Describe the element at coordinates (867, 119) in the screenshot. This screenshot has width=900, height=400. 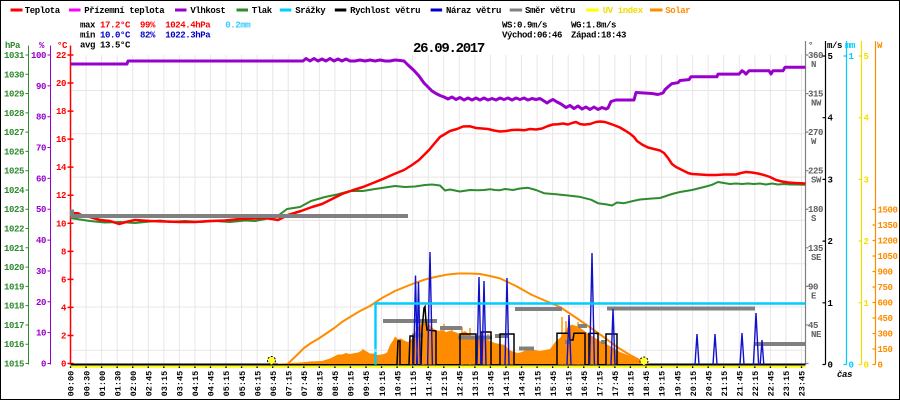
I see `svg-text: 4` at that location.